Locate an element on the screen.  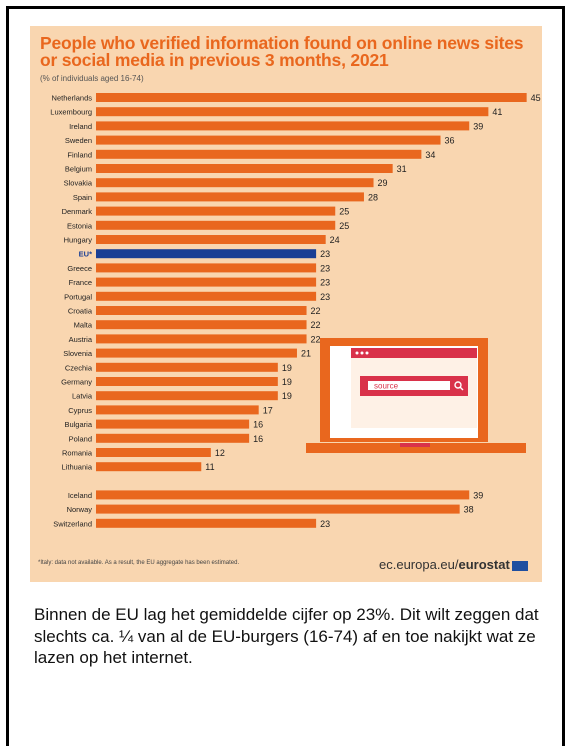
category-label: Iceland is located at coordinates (80, 495).